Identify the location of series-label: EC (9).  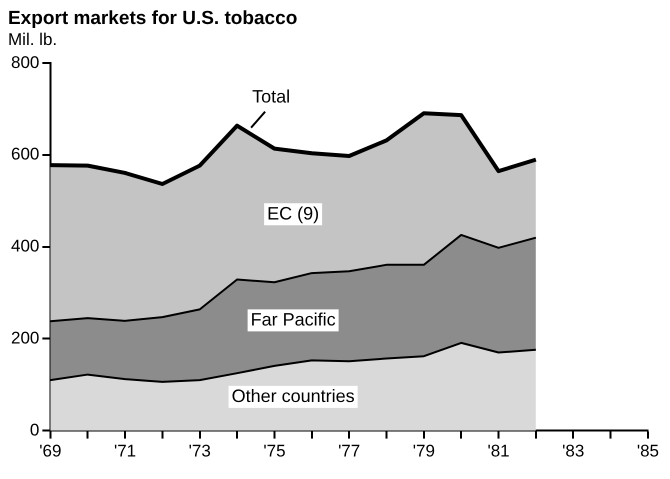
(293, 213).